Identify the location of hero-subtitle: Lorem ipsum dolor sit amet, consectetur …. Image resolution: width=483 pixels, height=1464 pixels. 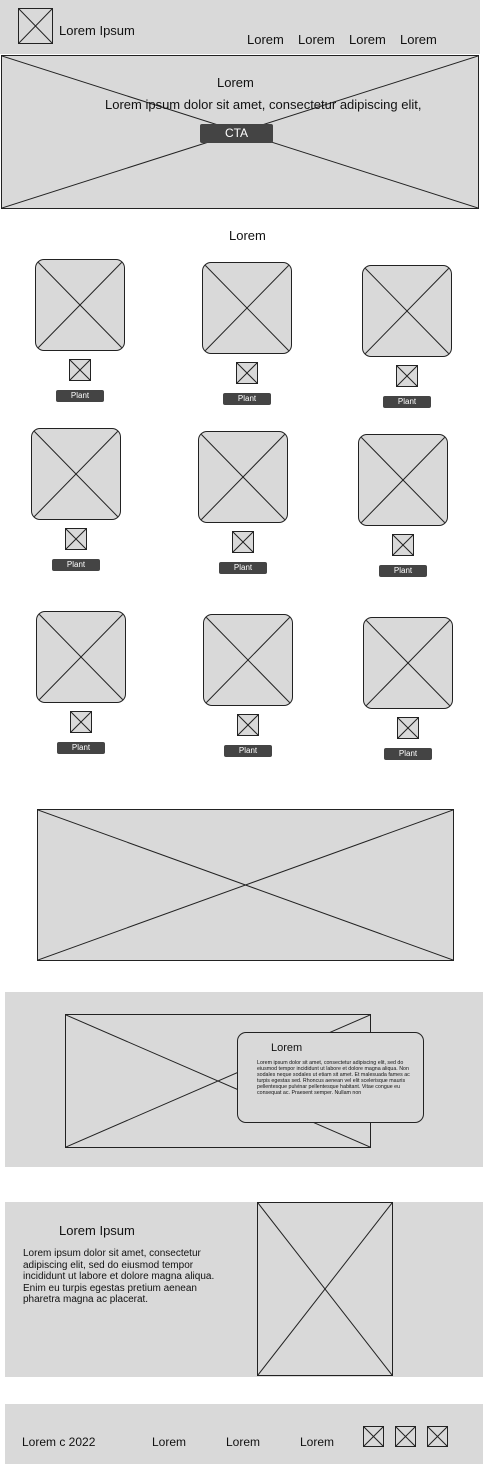
(263, 104).